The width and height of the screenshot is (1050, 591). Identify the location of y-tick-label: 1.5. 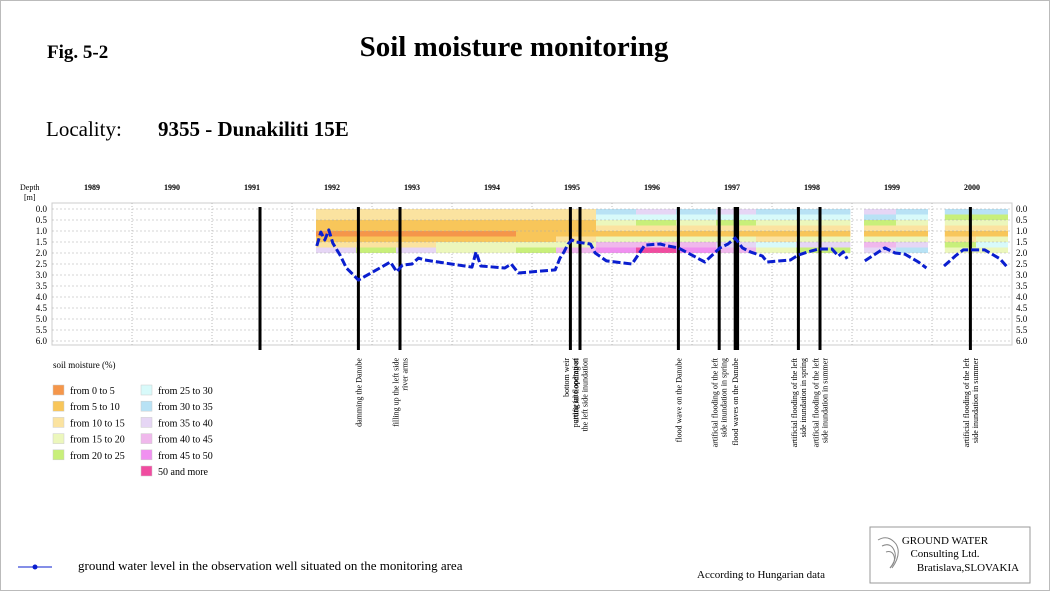
(1022, 242).